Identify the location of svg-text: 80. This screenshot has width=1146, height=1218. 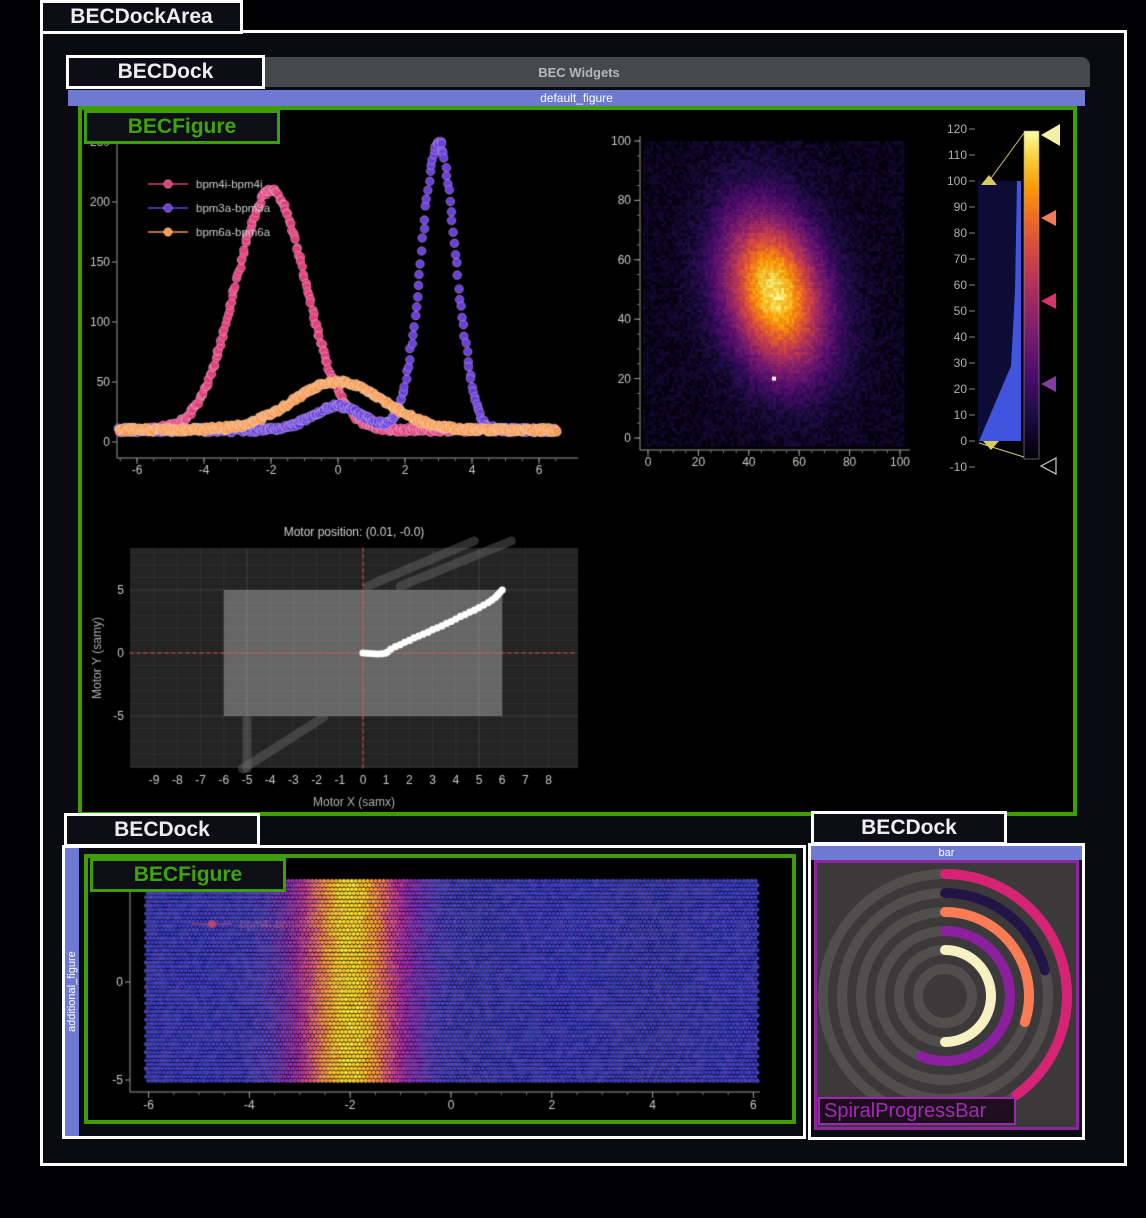
(961, 233).